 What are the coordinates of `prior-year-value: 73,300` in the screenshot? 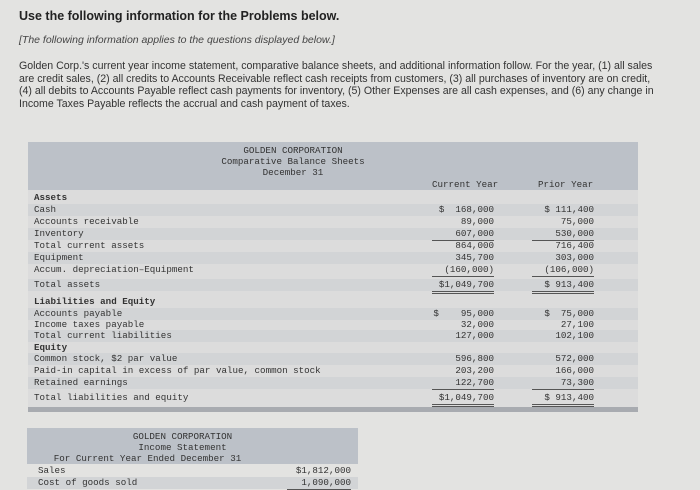 It's located at (563, 383).